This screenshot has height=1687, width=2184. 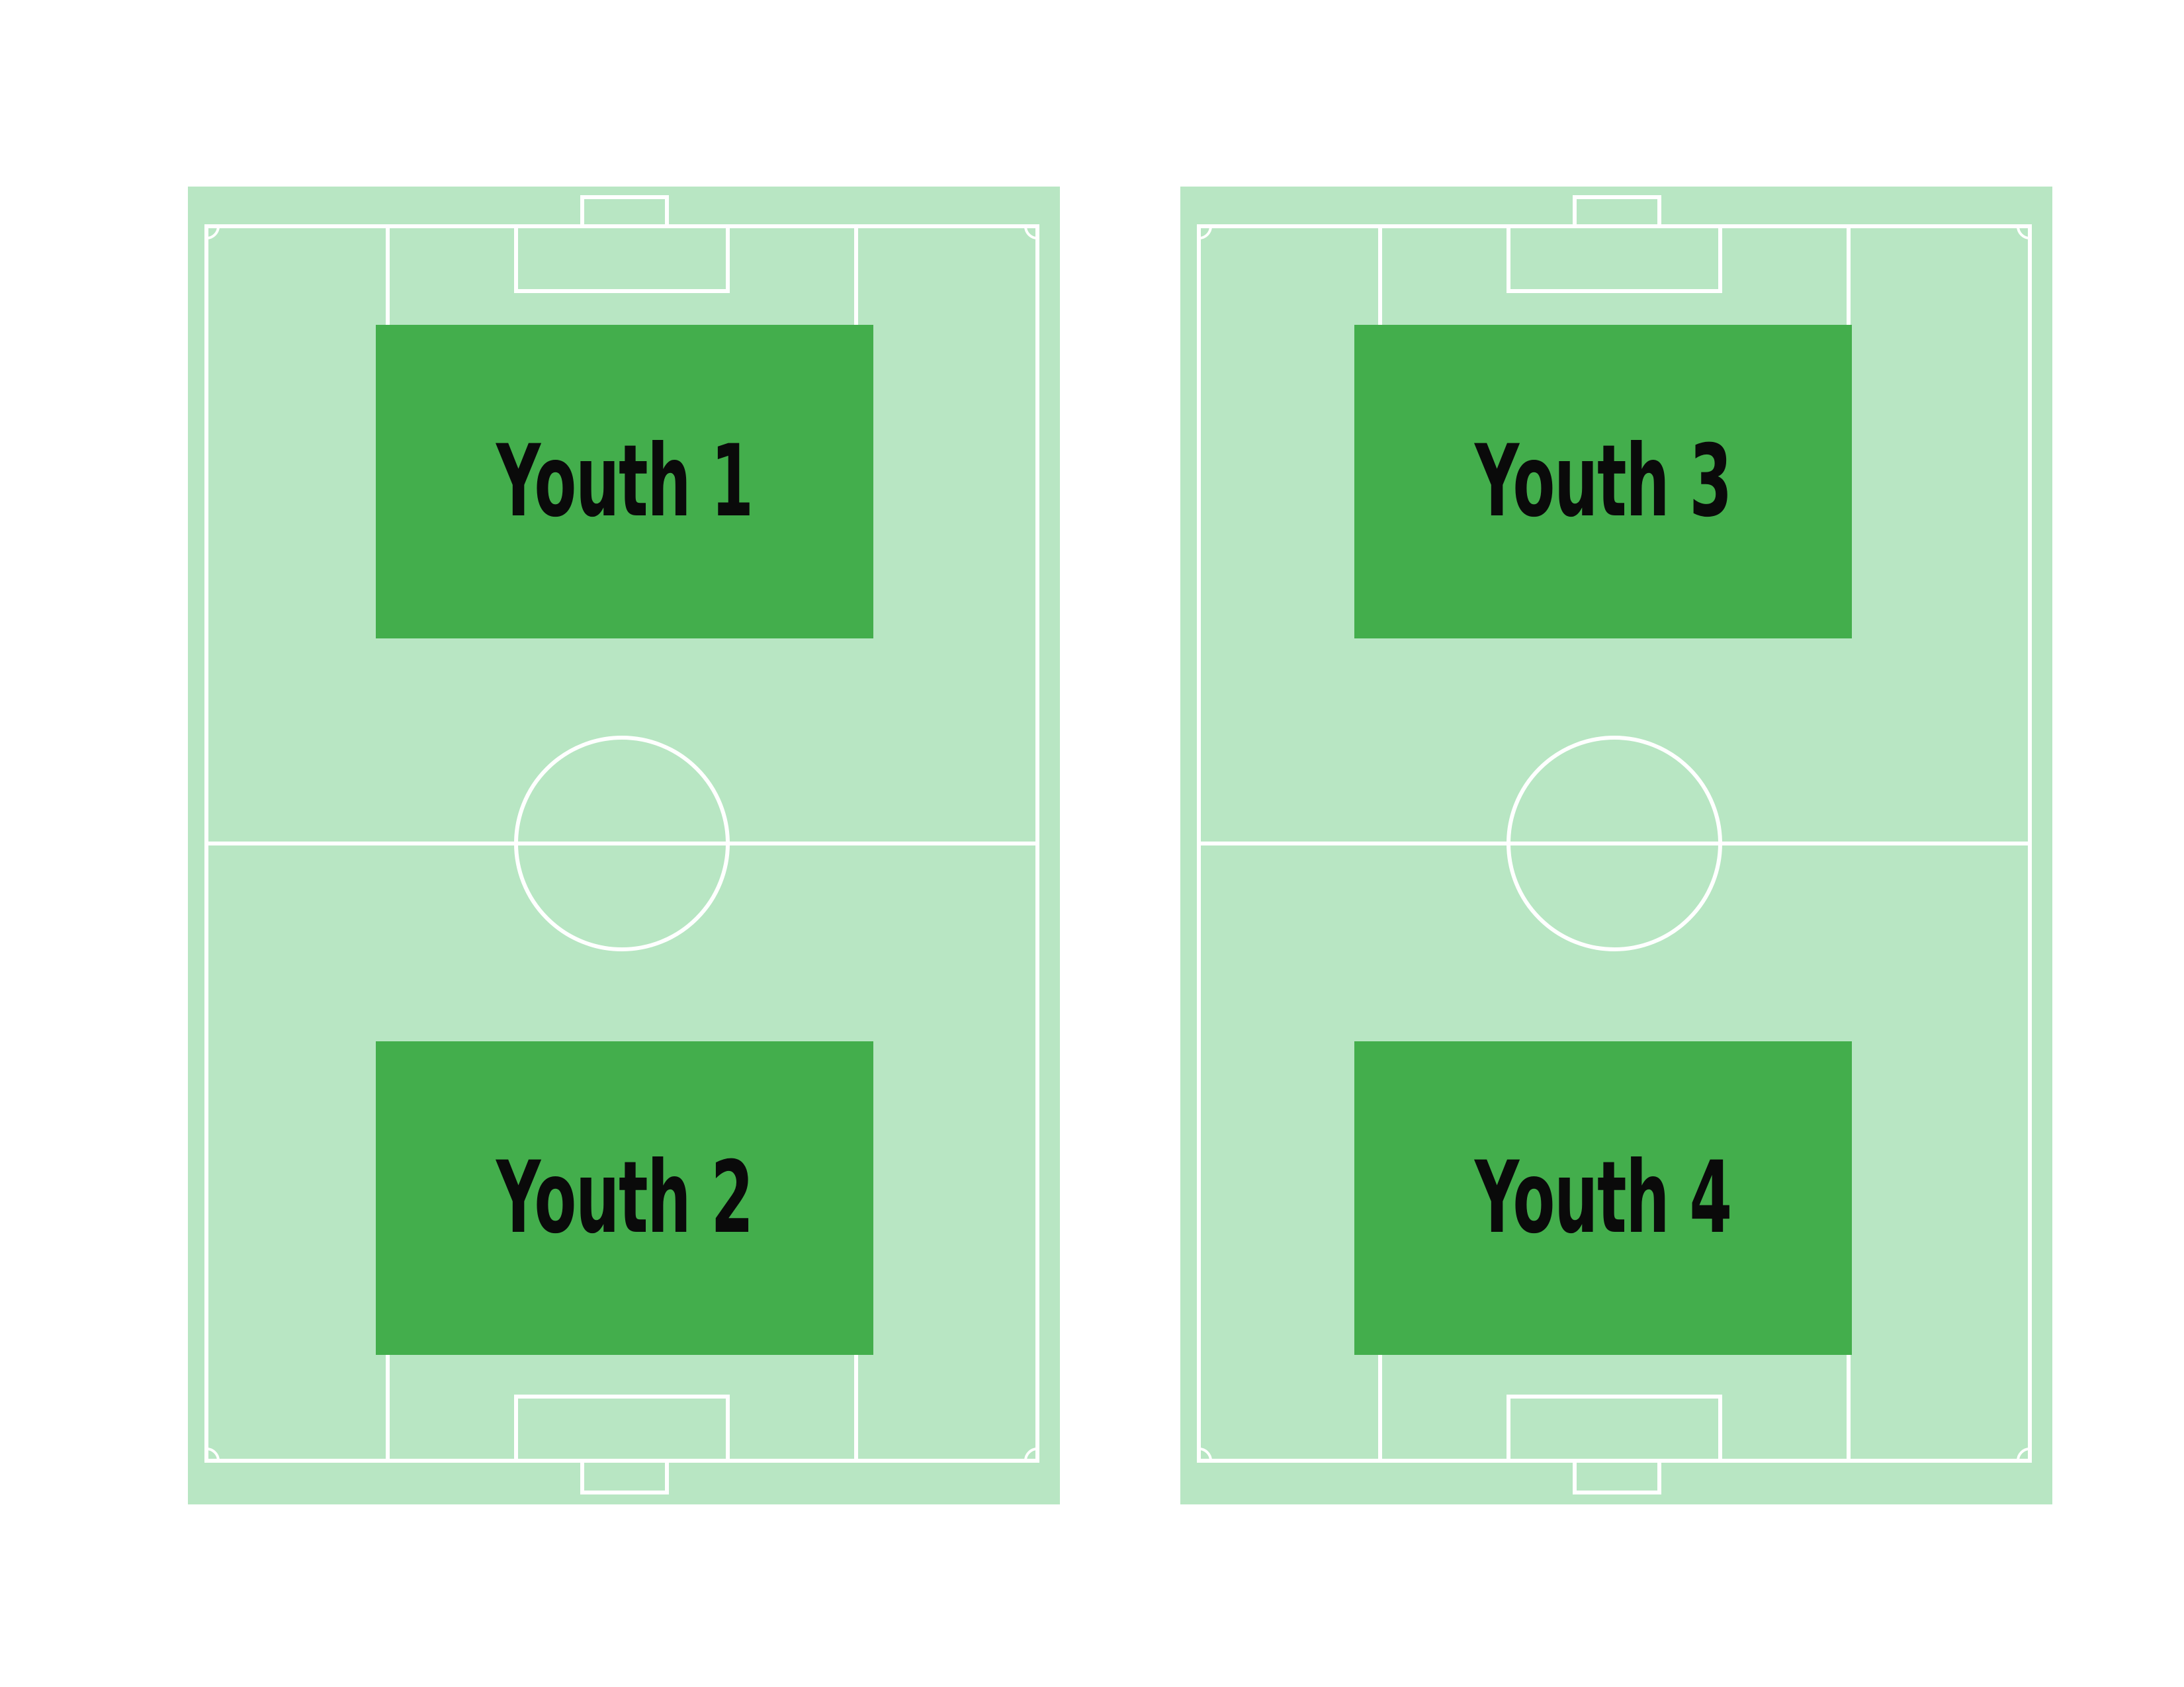 I want to click on youth-zone-label: Youth 3, so click(x=1603, y=482).